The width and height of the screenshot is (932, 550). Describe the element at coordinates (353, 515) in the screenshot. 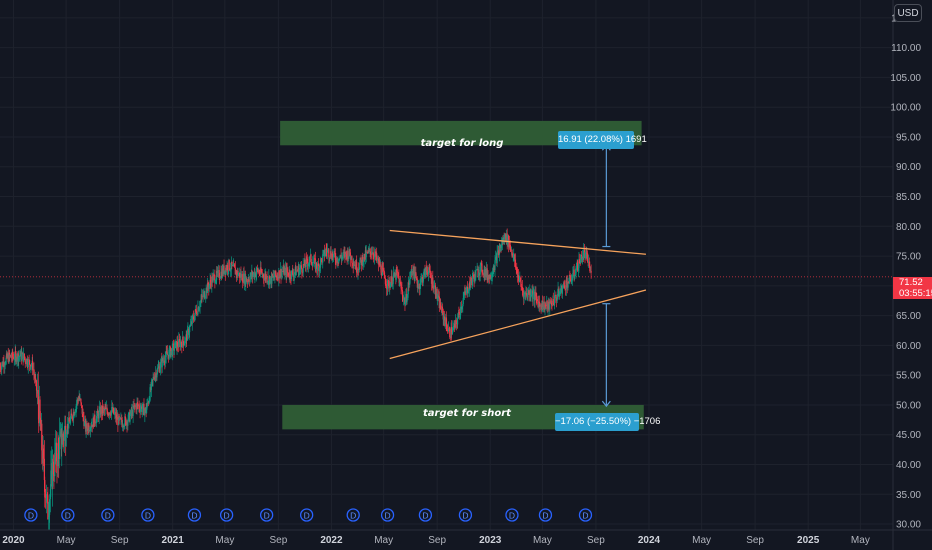

I see `dividend-marker-label: D` at that location.